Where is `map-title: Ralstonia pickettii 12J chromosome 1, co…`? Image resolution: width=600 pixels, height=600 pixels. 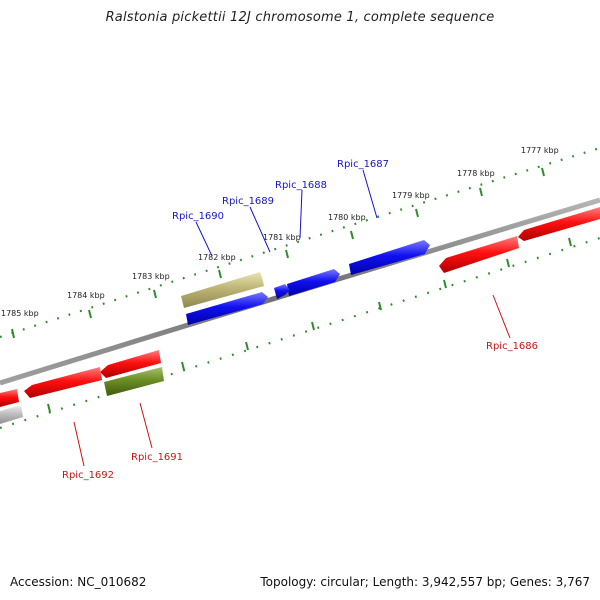 map-title: Ralstonia pickettii 12J chromosome 1, co… is located at coordinates (300, 17).